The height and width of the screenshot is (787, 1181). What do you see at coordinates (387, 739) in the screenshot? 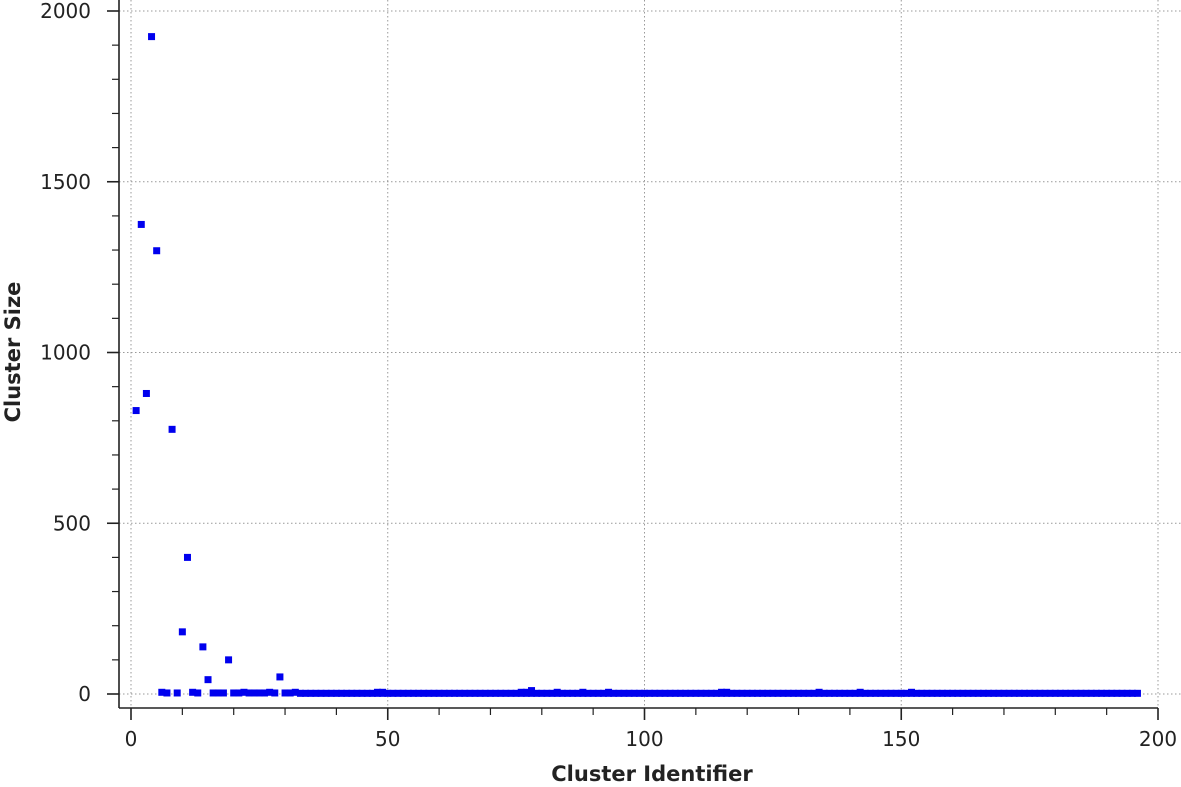
I see `x-tick-label: 50` at bounding box center [387, 739].